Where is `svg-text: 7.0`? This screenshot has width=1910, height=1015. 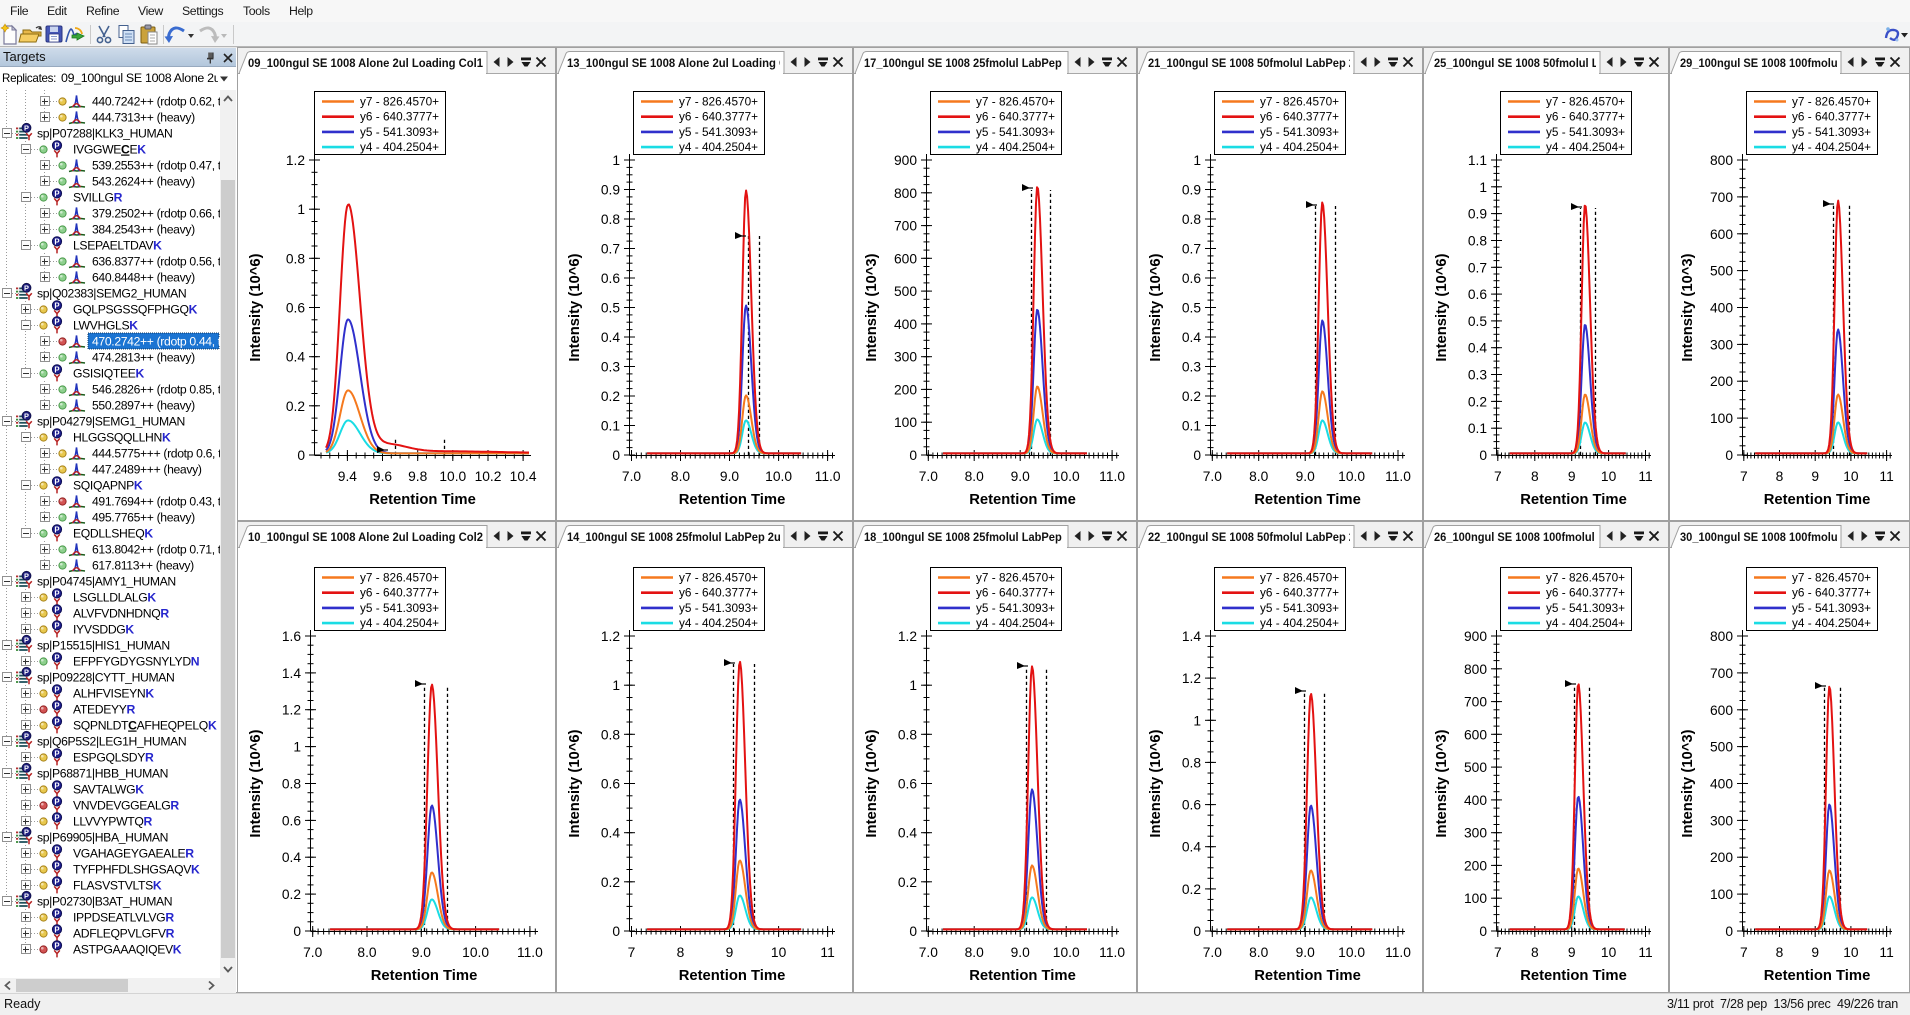 svg-text: 7.0 is located at coordinates (1213, 952).